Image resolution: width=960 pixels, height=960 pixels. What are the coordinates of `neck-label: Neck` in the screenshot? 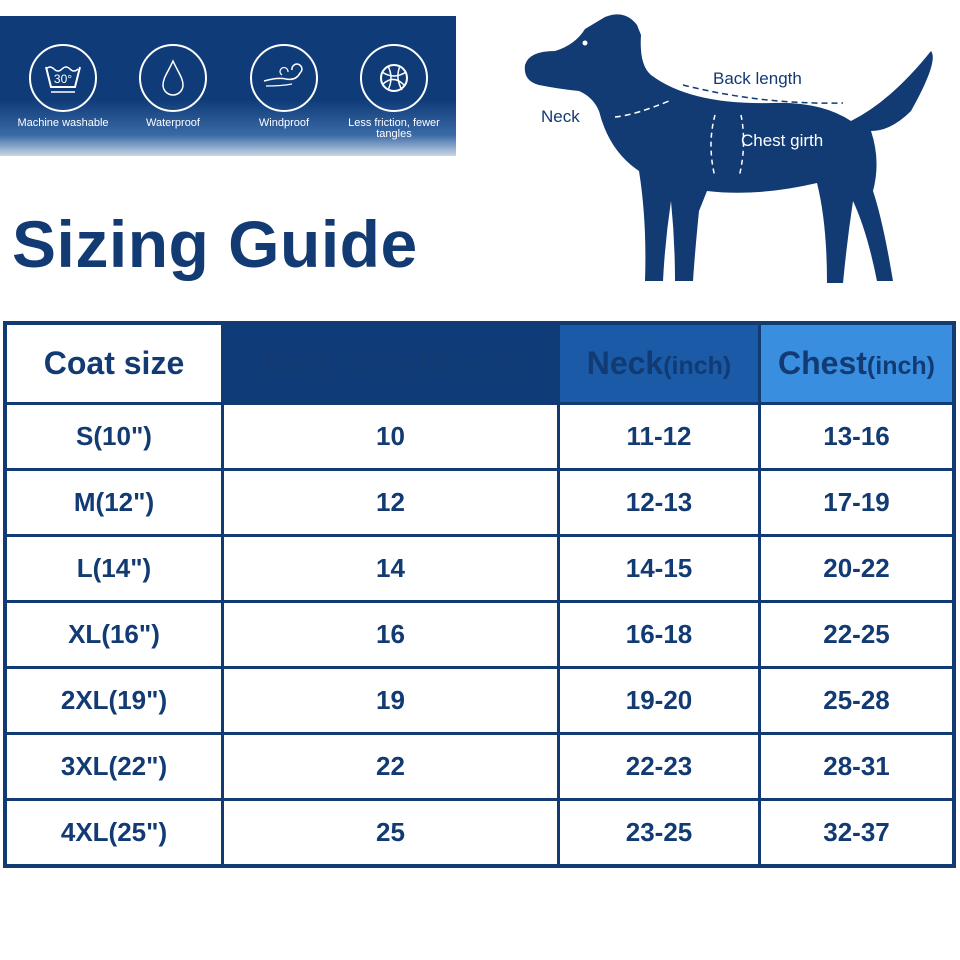 It's located at (560, 116).